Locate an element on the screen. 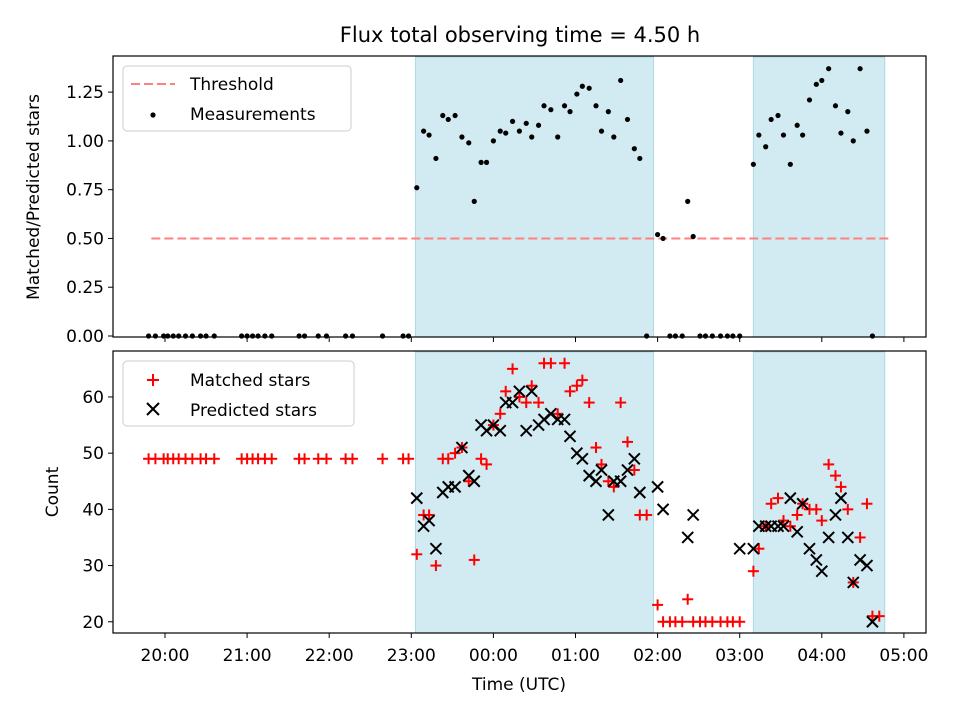 The height and width of the screenshot is (720, 960). count-xtick-label: 05:00 is located at coordinates (903, 656).